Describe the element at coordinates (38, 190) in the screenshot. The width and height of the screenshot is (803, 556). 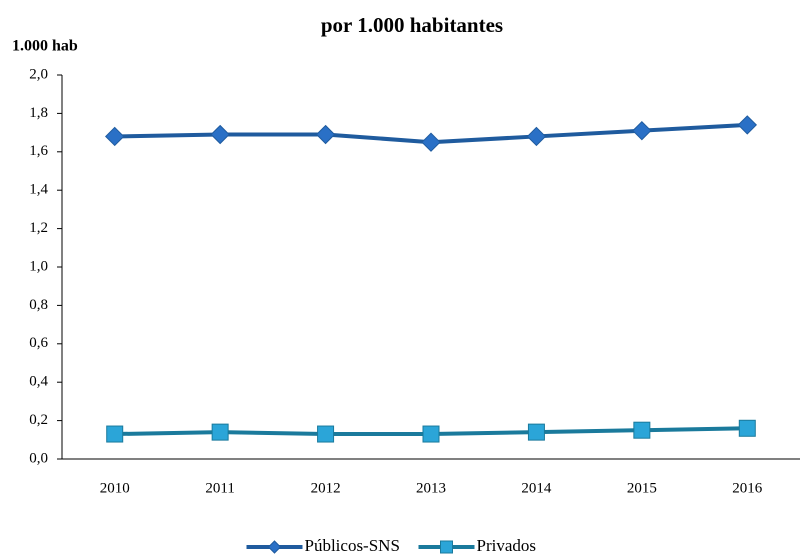
I see `y-tick-label: 1,4` at that location.